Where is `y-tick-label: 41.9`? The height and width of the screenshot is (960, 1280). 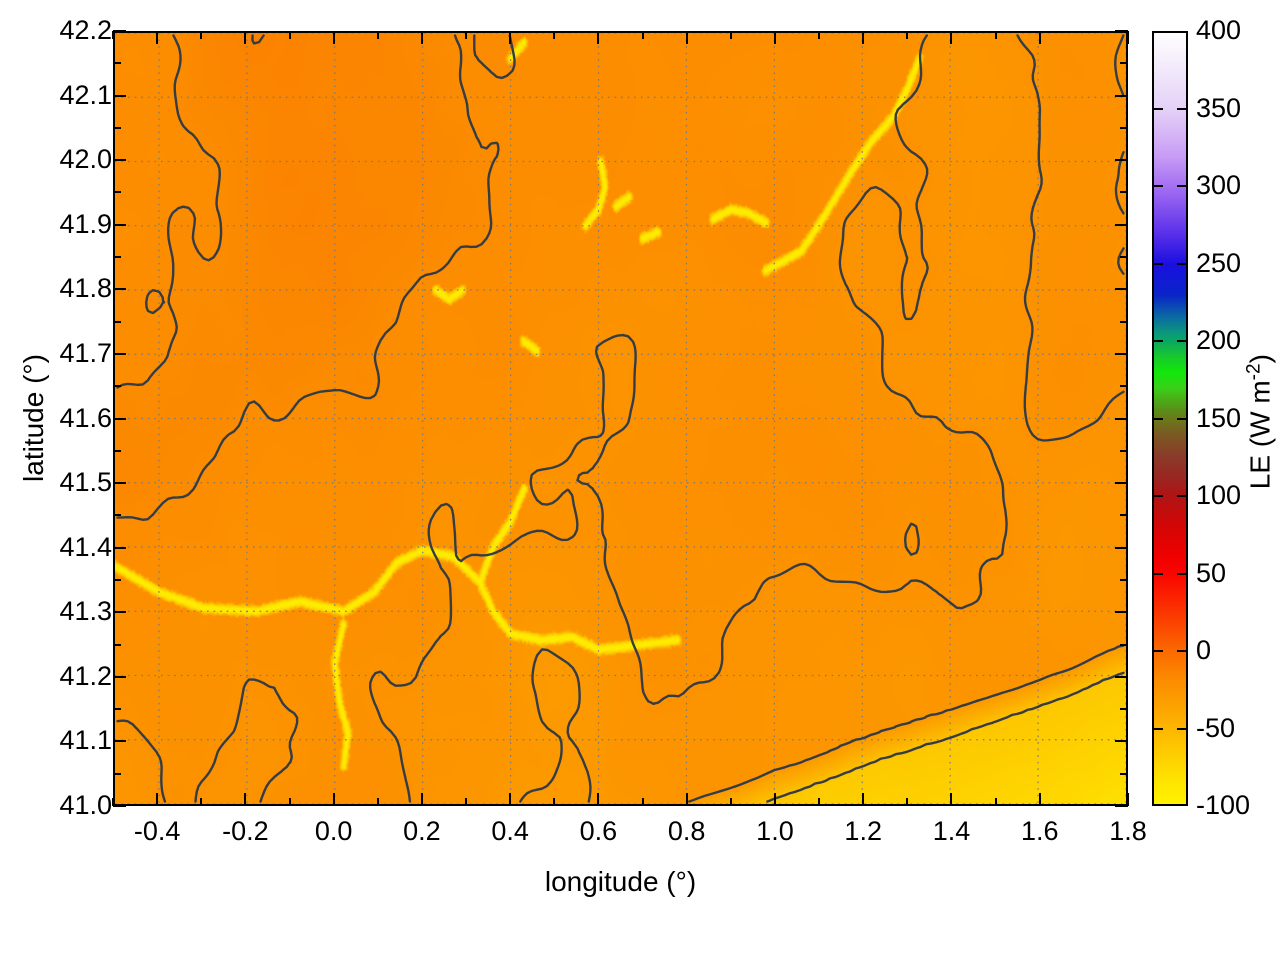
y-tick-label: 41.9 is located at coordinates (85, 223).